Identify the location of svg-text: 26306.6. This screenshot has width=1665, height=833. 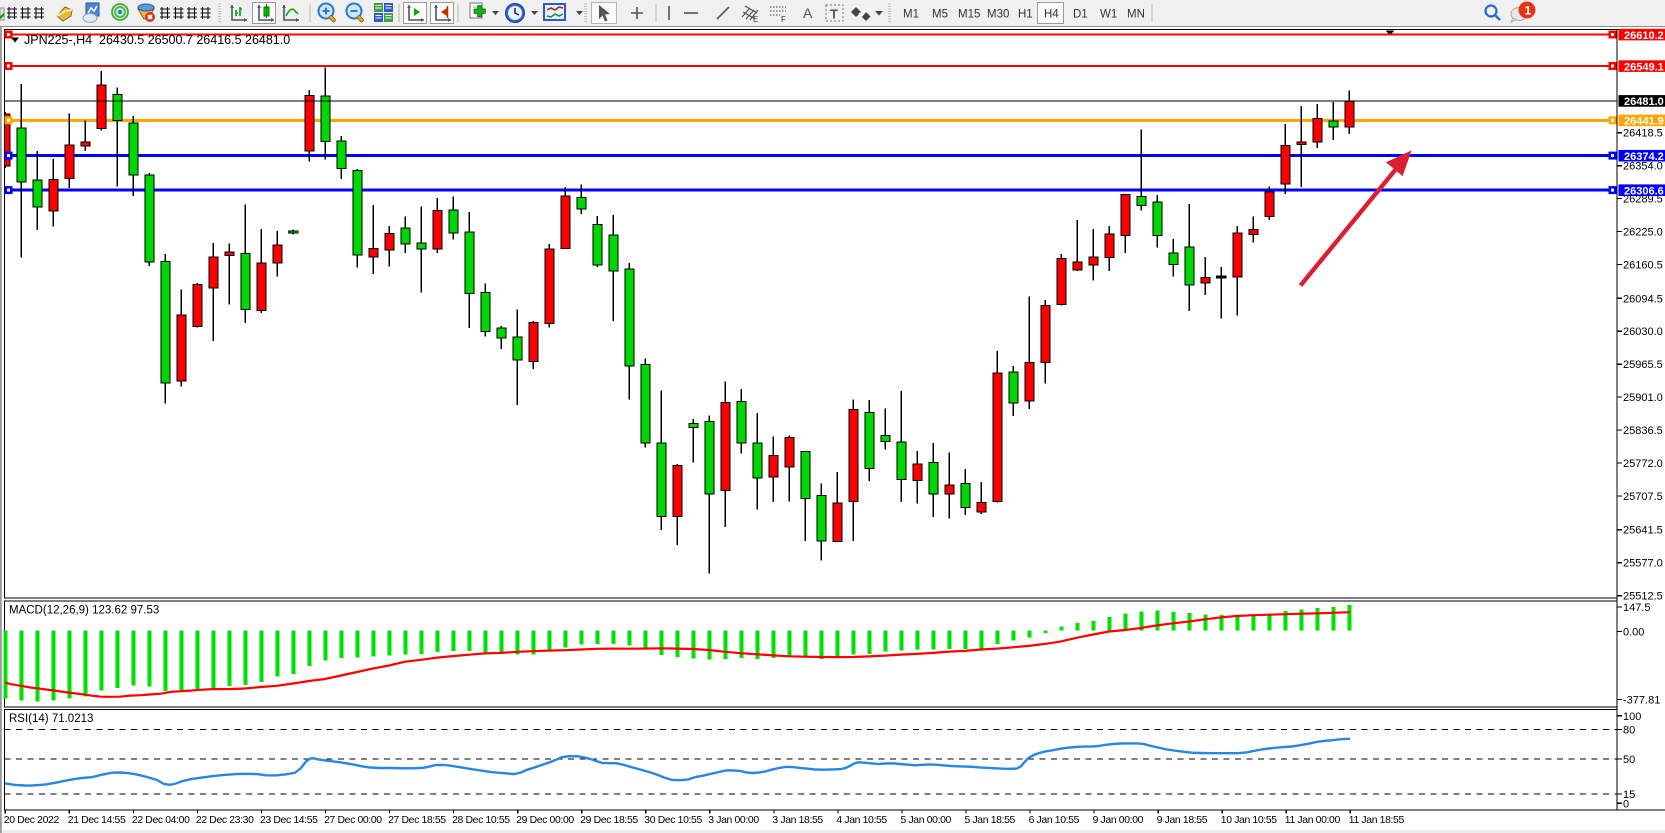
(1644, 191).